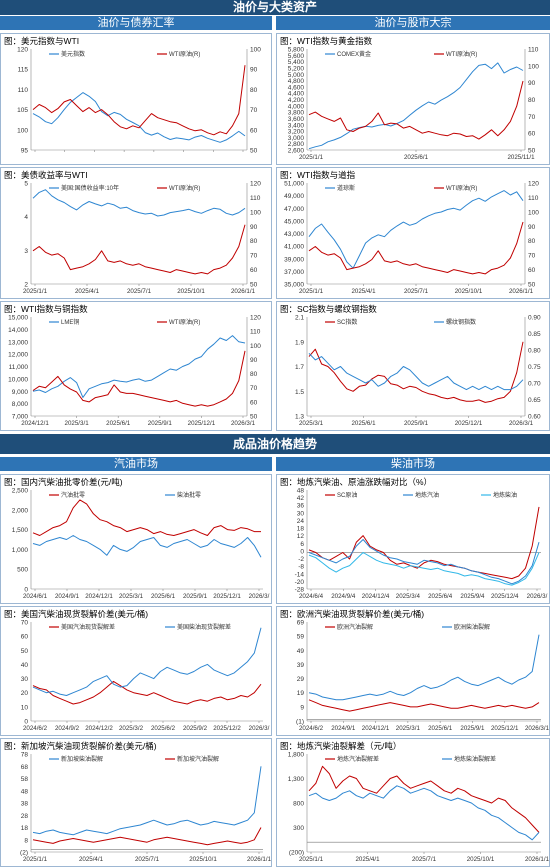 The height and width of the screenshot is (867, 550). What do you see at coordinates (296, 132) in the screenshot?
I see `y-tick-label: 3,200` at bounding box center [296, 132].